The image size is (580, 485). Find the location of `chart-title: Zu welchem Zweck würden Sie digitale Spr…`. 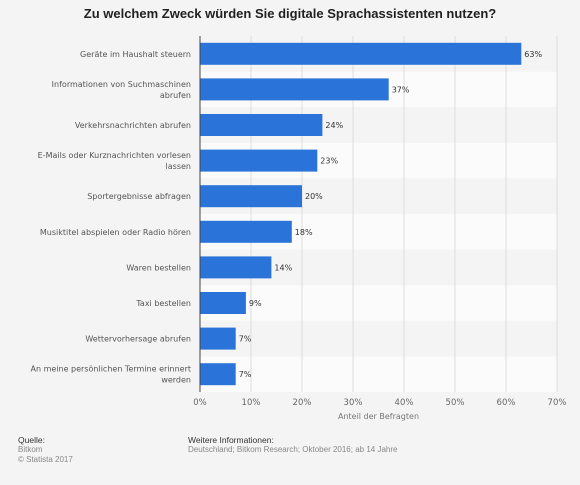

chart-title: Zu welchem Zweck würden Sie digitale Spr… is located at coordinates (290, 13).